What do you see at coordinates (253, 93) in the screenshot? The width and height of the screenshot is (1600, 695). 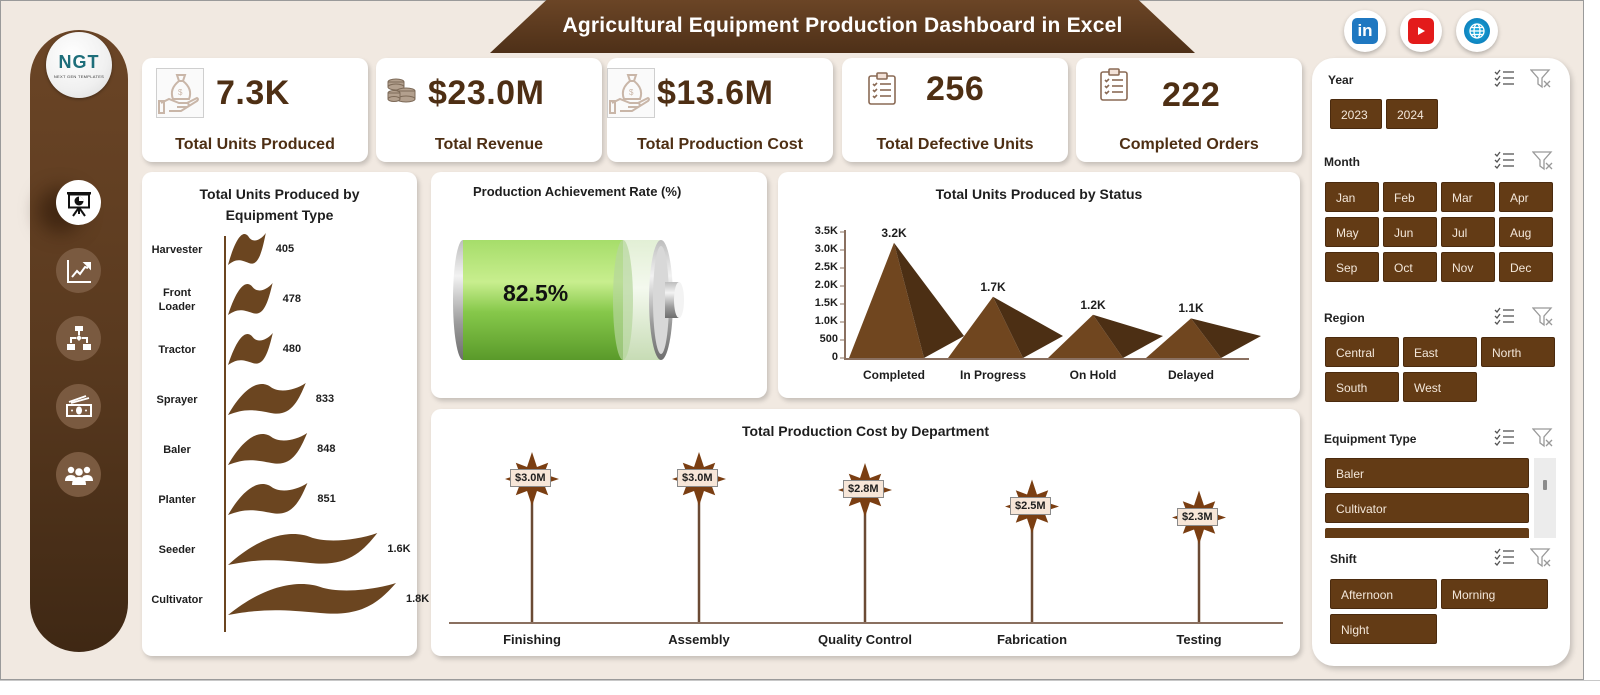 I see `kpi-value: 7.3K` at bounding box center [253, 93].